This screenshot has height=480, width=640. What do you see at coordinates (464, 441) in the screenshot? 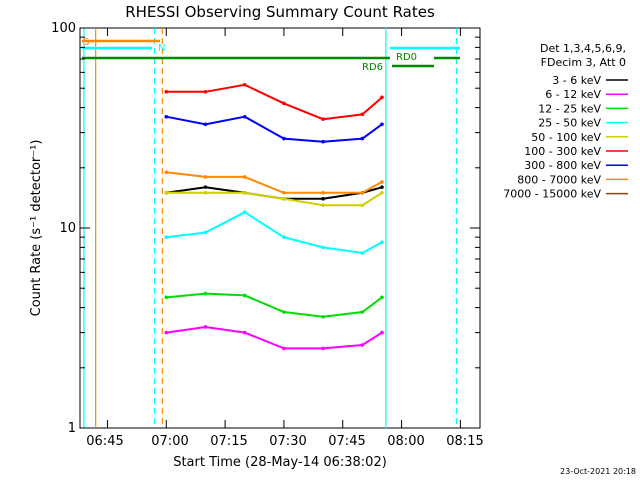
I see `x-tick-label: 08:15` at bounding box center [464, 441].